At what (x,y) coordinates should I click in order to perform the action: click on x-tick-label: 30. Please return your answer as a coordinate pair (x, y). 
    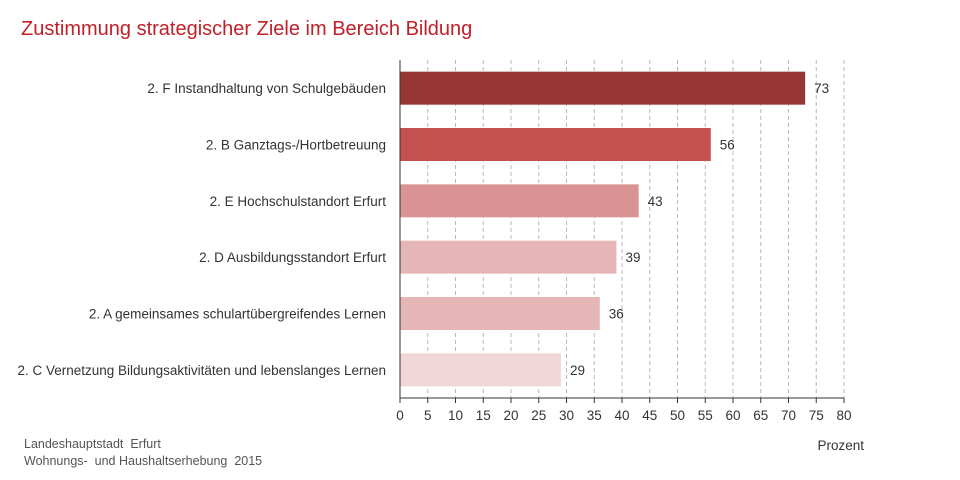
    Looking at the image, I should click on (566, 415).